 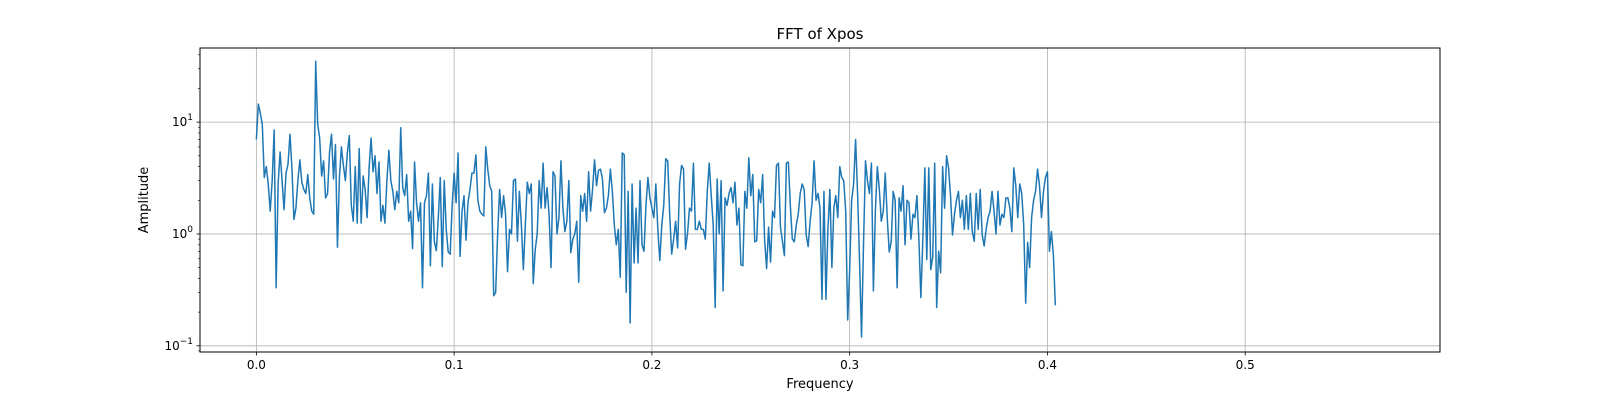 What do you see at coordinates (144, 200) in the screenshot?
I see `y-axis-label: Amplitude` at bounding box center [144, 200].